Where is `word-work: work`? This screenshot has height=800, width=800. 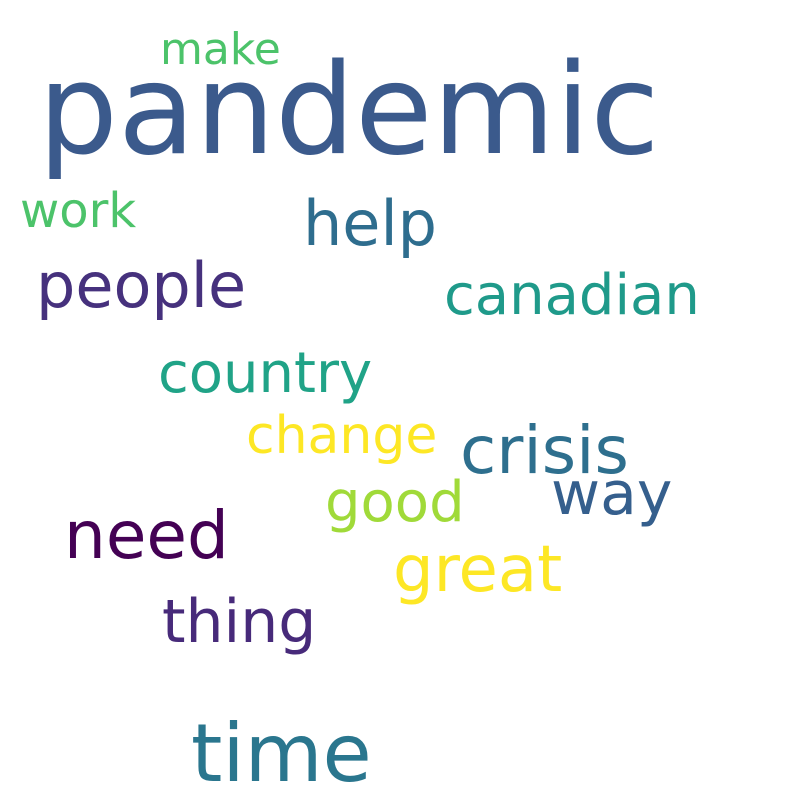
word-work: work is located at coordinates (78, 211).